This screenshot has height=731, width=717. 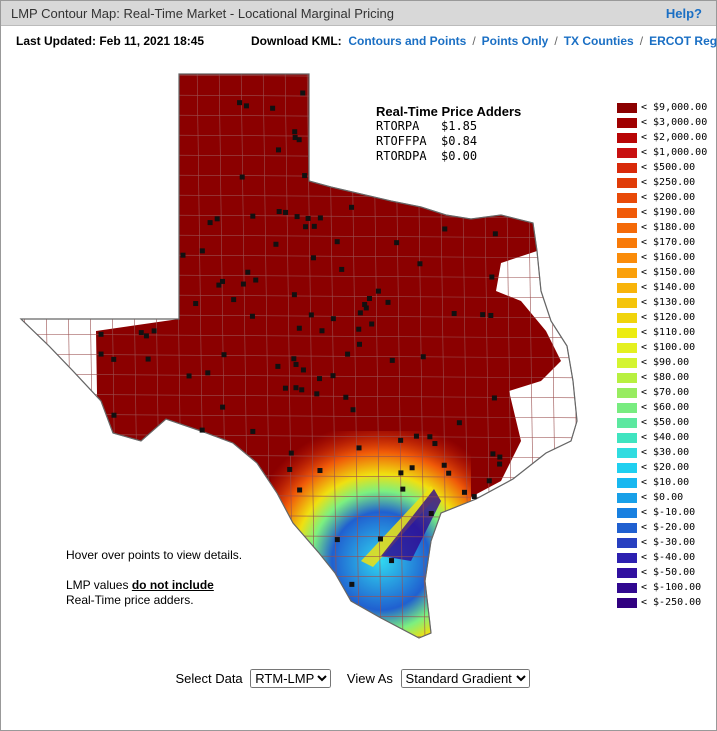 What do you see at coordinates (291, 678) in the screenshot?
I see `select-data: RTM-LMP` at bounding box center [291, 678].